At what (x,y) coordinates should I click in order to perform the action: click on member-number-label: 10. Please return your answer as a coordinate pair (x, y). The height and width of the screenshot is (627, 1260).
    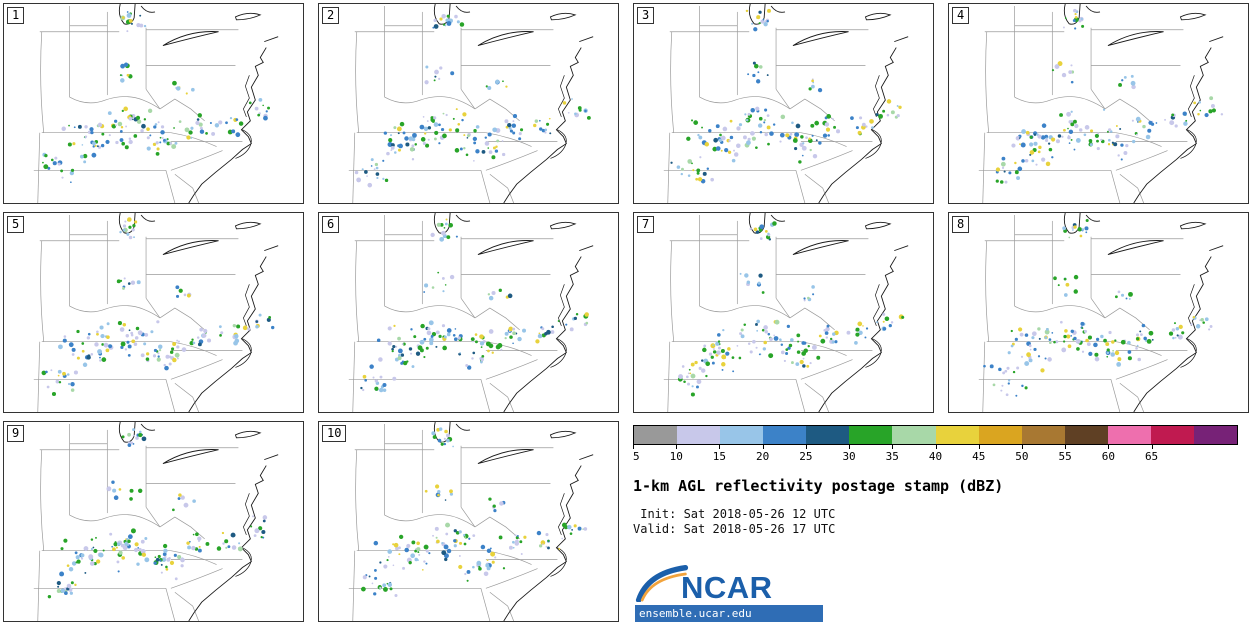
    Looking at the image, I should click on (334, 433).